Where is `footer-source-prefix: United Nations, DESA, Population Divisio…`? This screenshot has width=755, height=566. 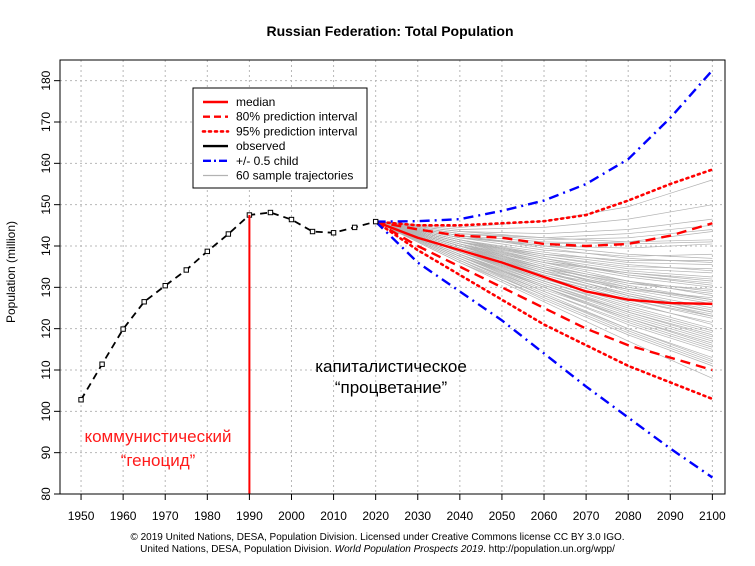 footer-source-prefix: United Nations, DESA, Population Divisio… is located at coordinates (237, 549).